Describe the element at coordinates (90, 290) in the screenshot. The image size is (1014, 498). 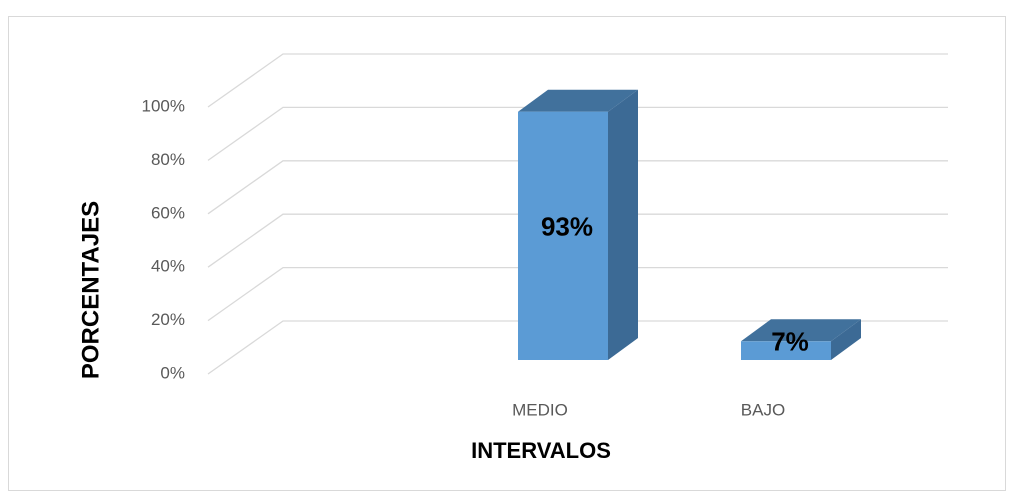
I see `y-axis-title: PORCENTAJES` at that location.